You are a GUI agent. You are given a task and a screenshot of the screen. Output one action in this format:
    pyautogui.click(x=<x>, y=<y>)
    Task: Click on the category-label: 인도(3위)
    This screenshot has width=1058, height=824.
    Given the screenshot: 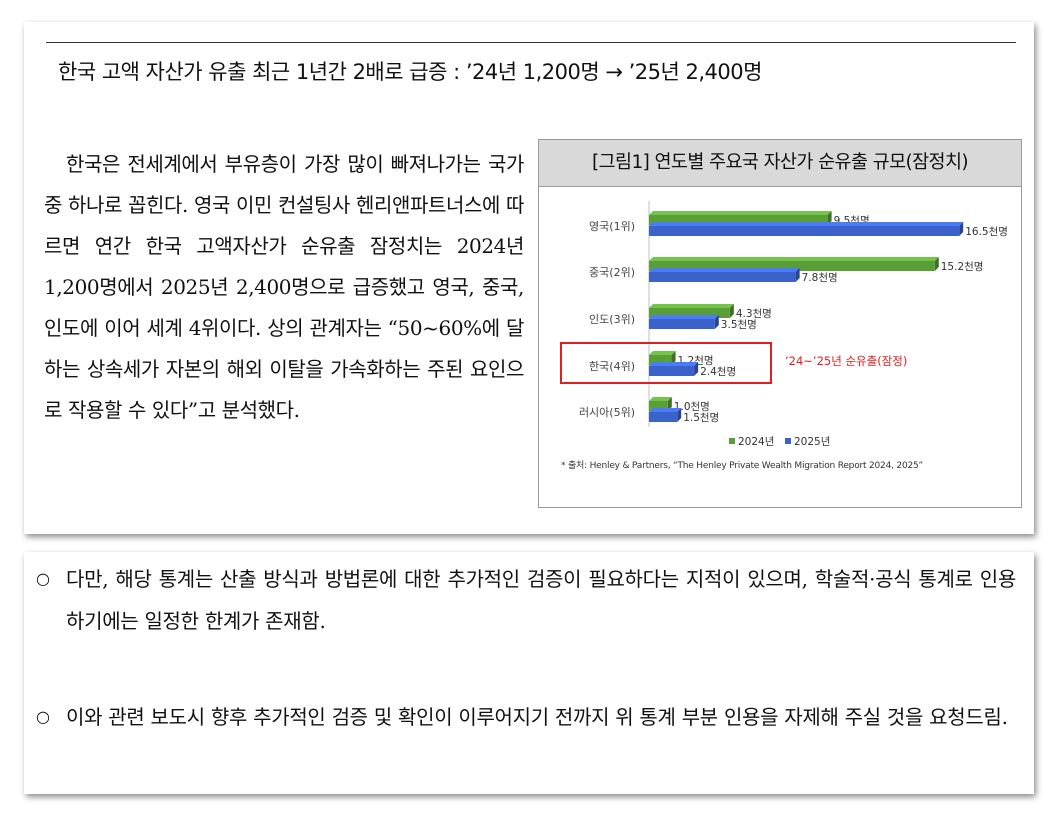 What is the action you would take?
    pyautogui.click(x=612, y=319)
    